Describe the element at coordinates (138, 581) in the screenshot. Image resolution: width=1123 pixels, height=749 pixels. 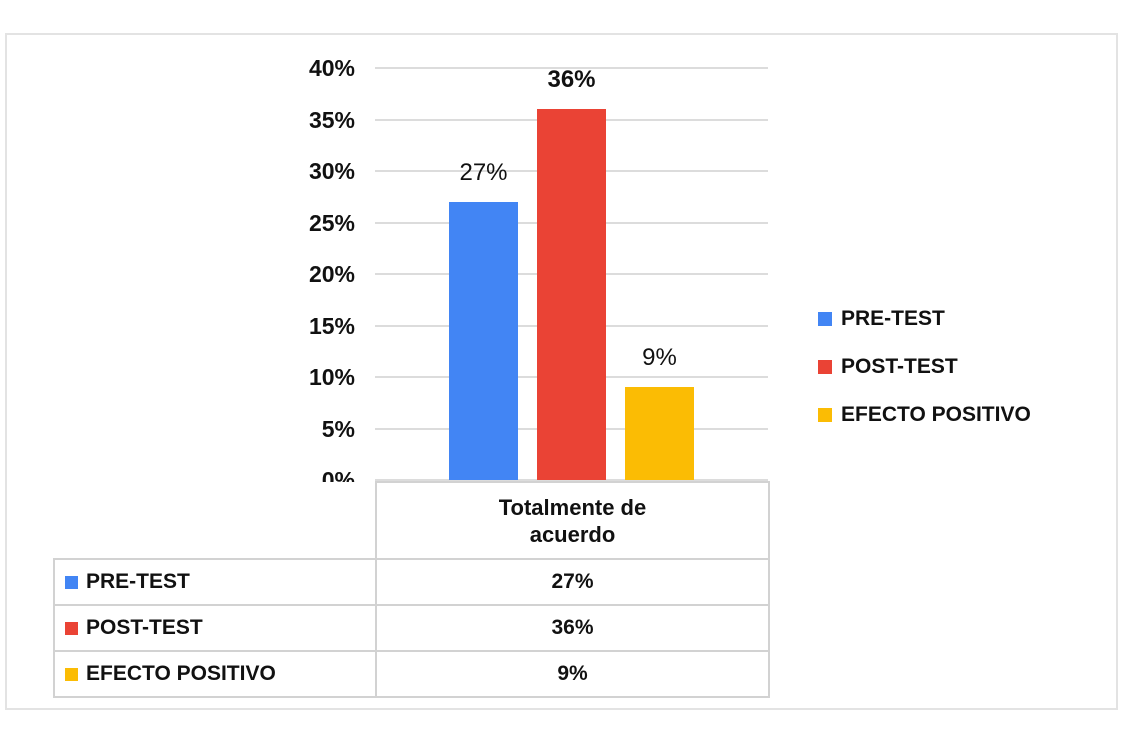
I see `row-label: PRE-TEST` at that location.